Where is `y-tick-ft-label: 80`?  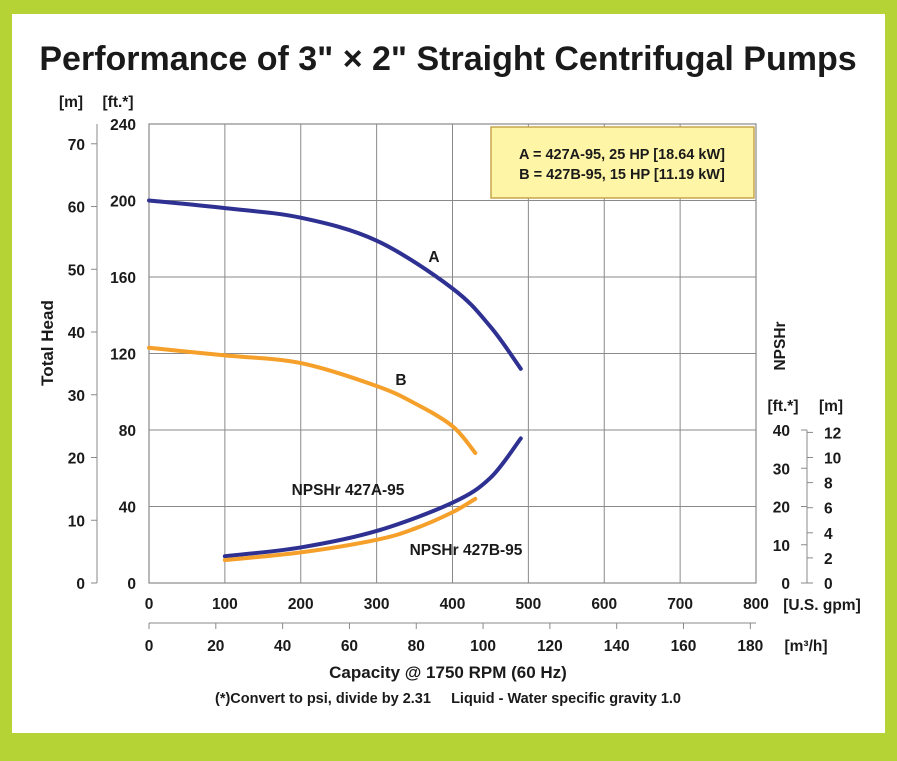 y-tick-ft-label: 80 is located at coordinates (127, 431).